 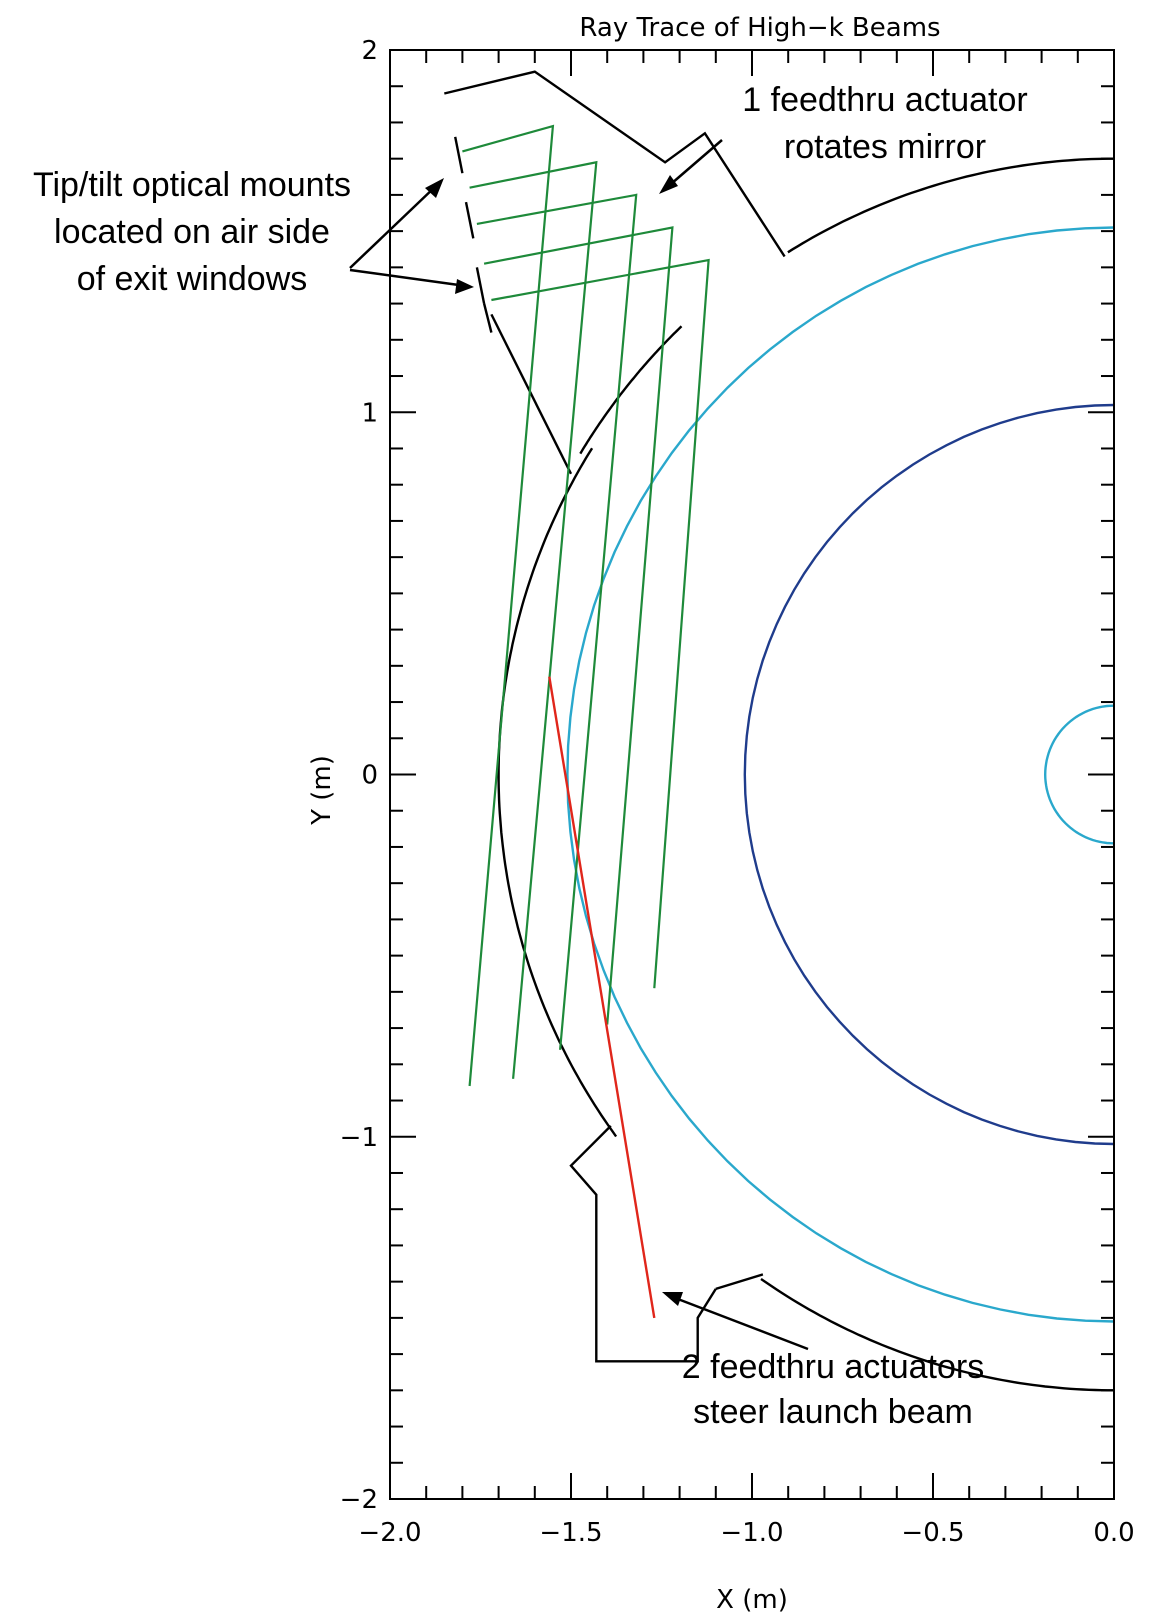 What do you see at coordinates (359, 1138) in the screenshot?
I see `y-tick-label-1: −1` at bounding box center [359, 1138].